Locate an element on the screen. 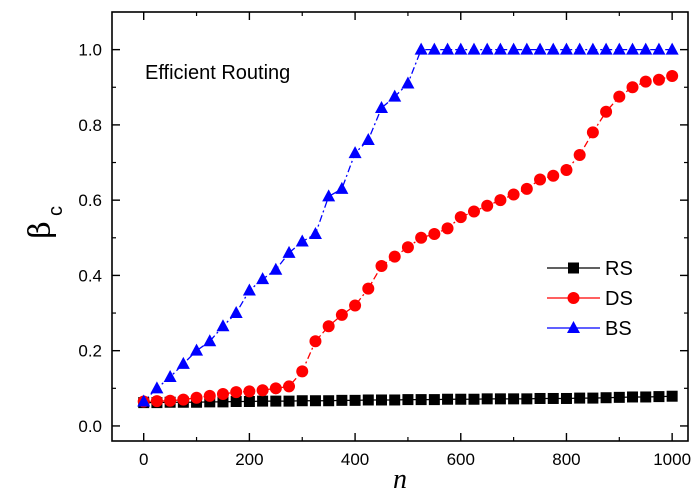 The height and width of the screenshot is (495, 693). x-tick-label: 1000 is located at coordinates (672, 459).